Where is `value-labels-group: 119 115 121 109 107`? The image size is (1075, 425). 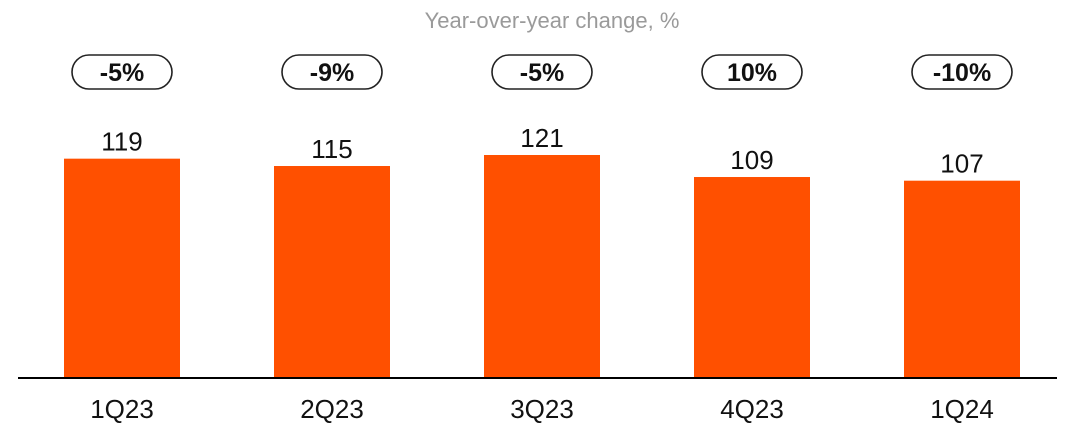 value-labels-group: 119 115 121 109 107 is located at coordinates (542, 151).